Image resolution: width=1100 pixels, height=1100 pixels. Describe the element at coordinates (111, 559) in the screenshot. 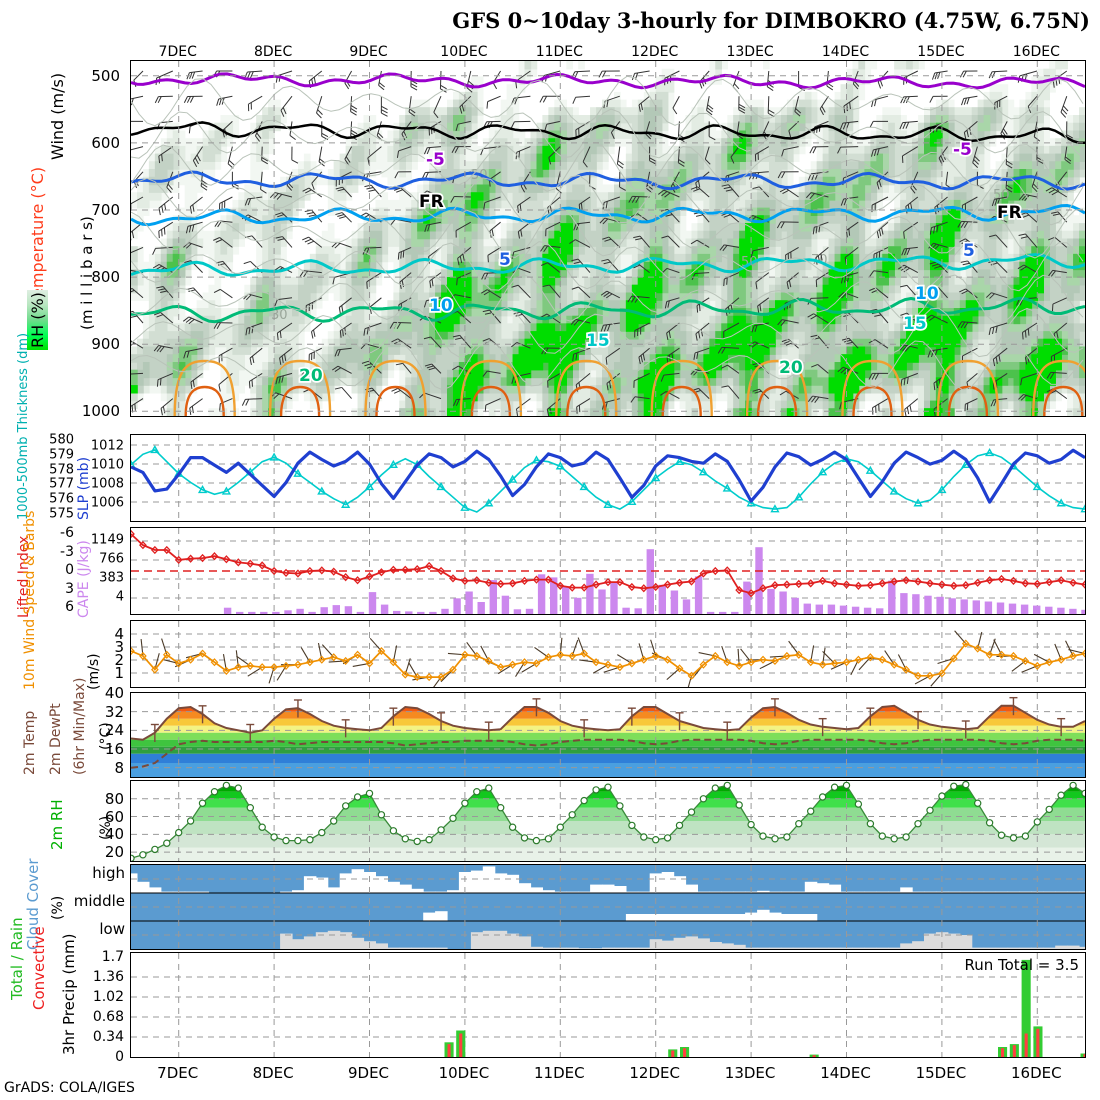

I see `y-tick: 766` at that location.